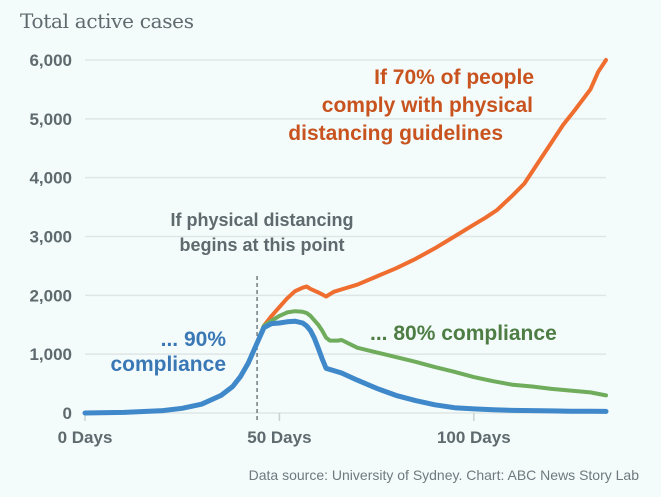  I want to click on annotation-orange-line: distancing guidelines, so click(395, 133).